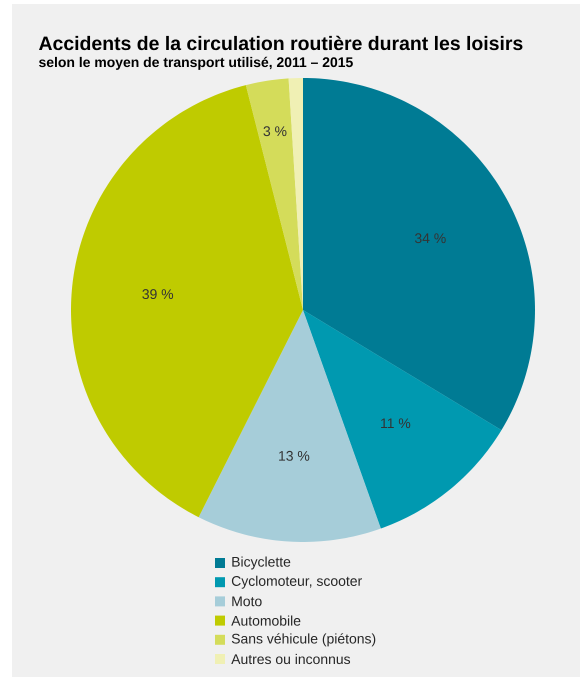  I want to click on legend-label: Cyclomoteur, scooter, so click(297, 582).